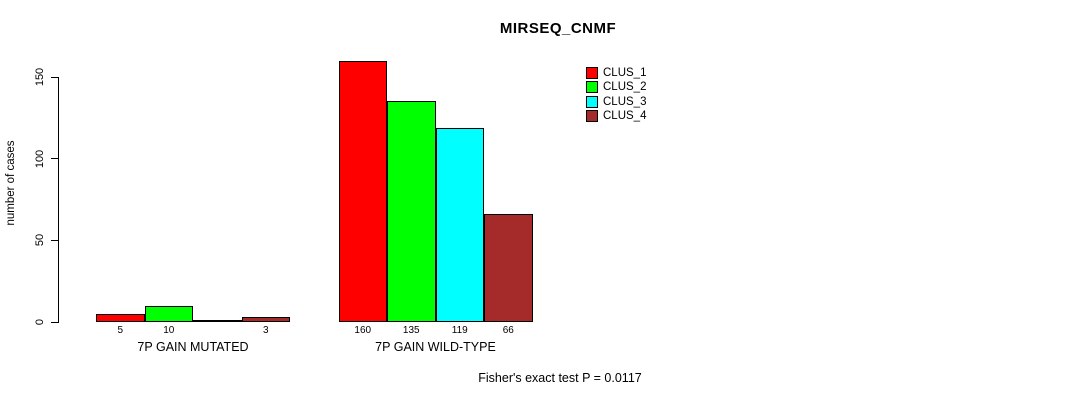 This screenshot has width=1090, height=400. What do you see at coordinates (169, 330) in the screenshot?
I see `count-label-clus-2-7p-gain-mutated: 10` at bounding box center [169, 330].